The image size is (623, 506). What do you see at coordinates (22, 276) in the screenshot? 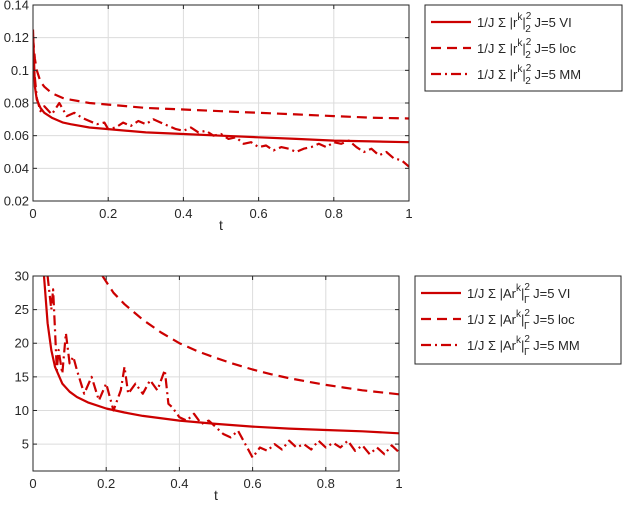
I see `y-tick-label: 30` at bounding box center [22, 276].